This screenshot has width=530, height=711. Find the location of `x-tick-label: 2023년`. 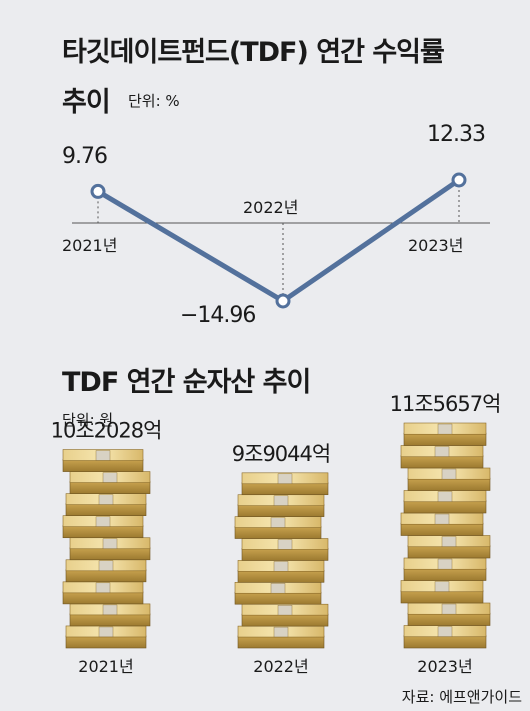

x-tick-label: 2023년 is located at coordinates (435, 245).